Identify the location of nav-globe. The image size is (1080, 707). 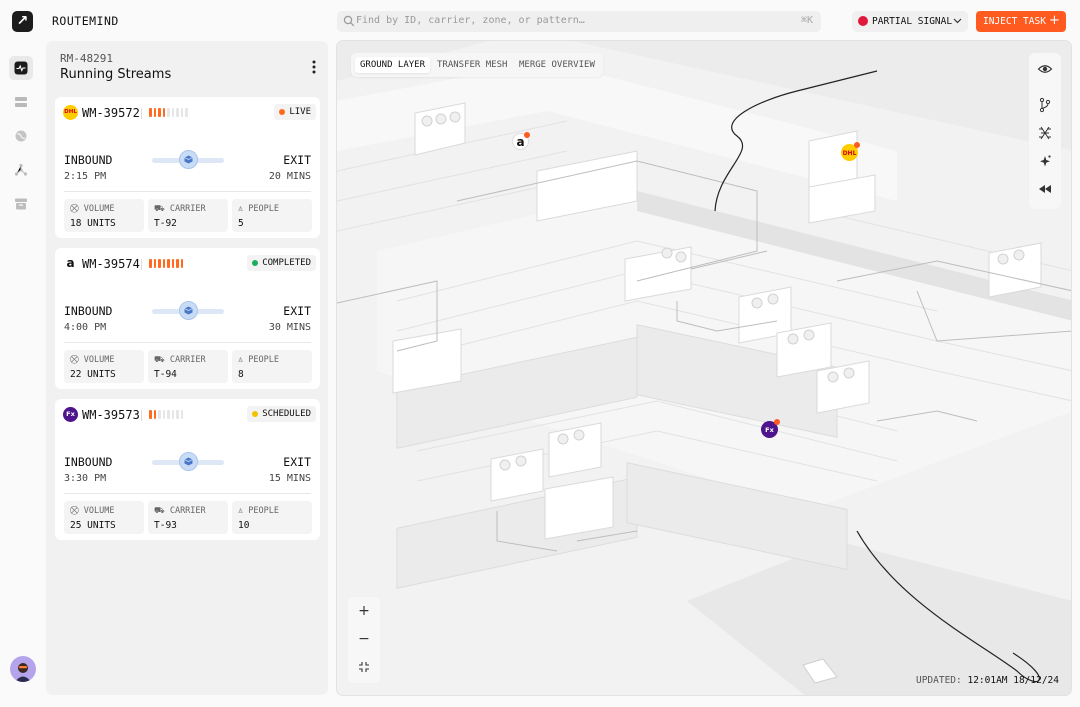
(21, 136).